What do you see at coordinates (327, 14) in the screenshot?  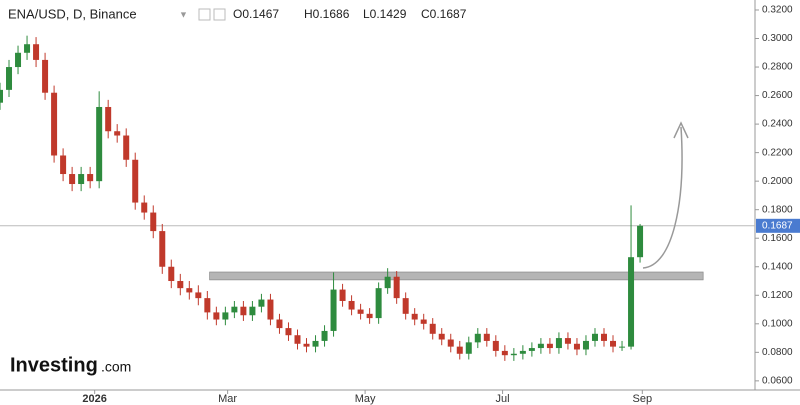 I see `ohlc-high: H0.1686` at bounding box center [327, 14].